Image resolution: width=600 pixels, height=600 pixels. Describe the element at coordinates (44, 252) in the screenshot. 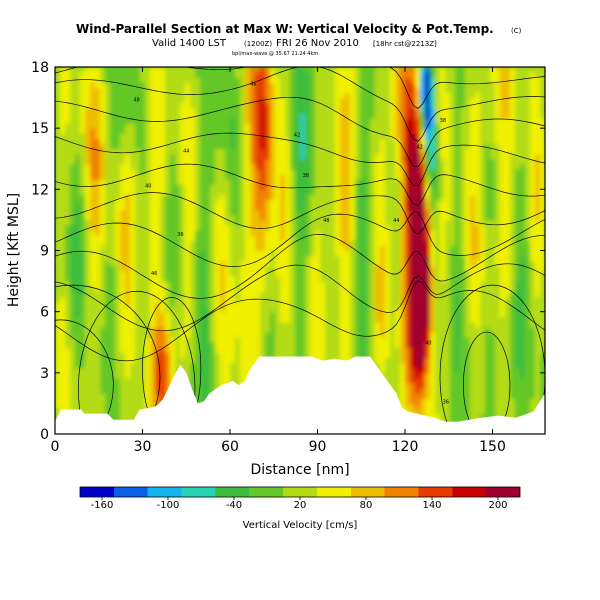

I see `y-tick-label: 9` at that location.